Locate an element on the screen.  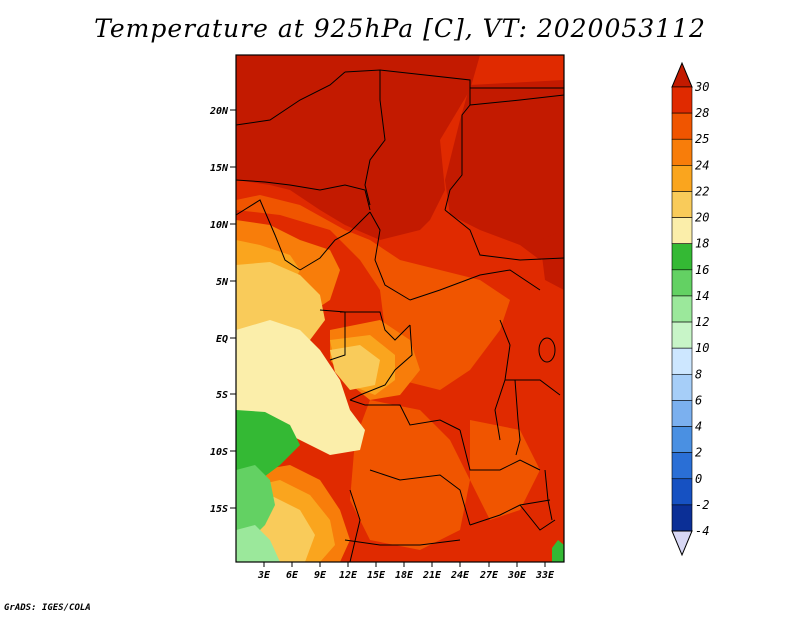
lon-tick-label: 6E is located at coordinates (292, 575).